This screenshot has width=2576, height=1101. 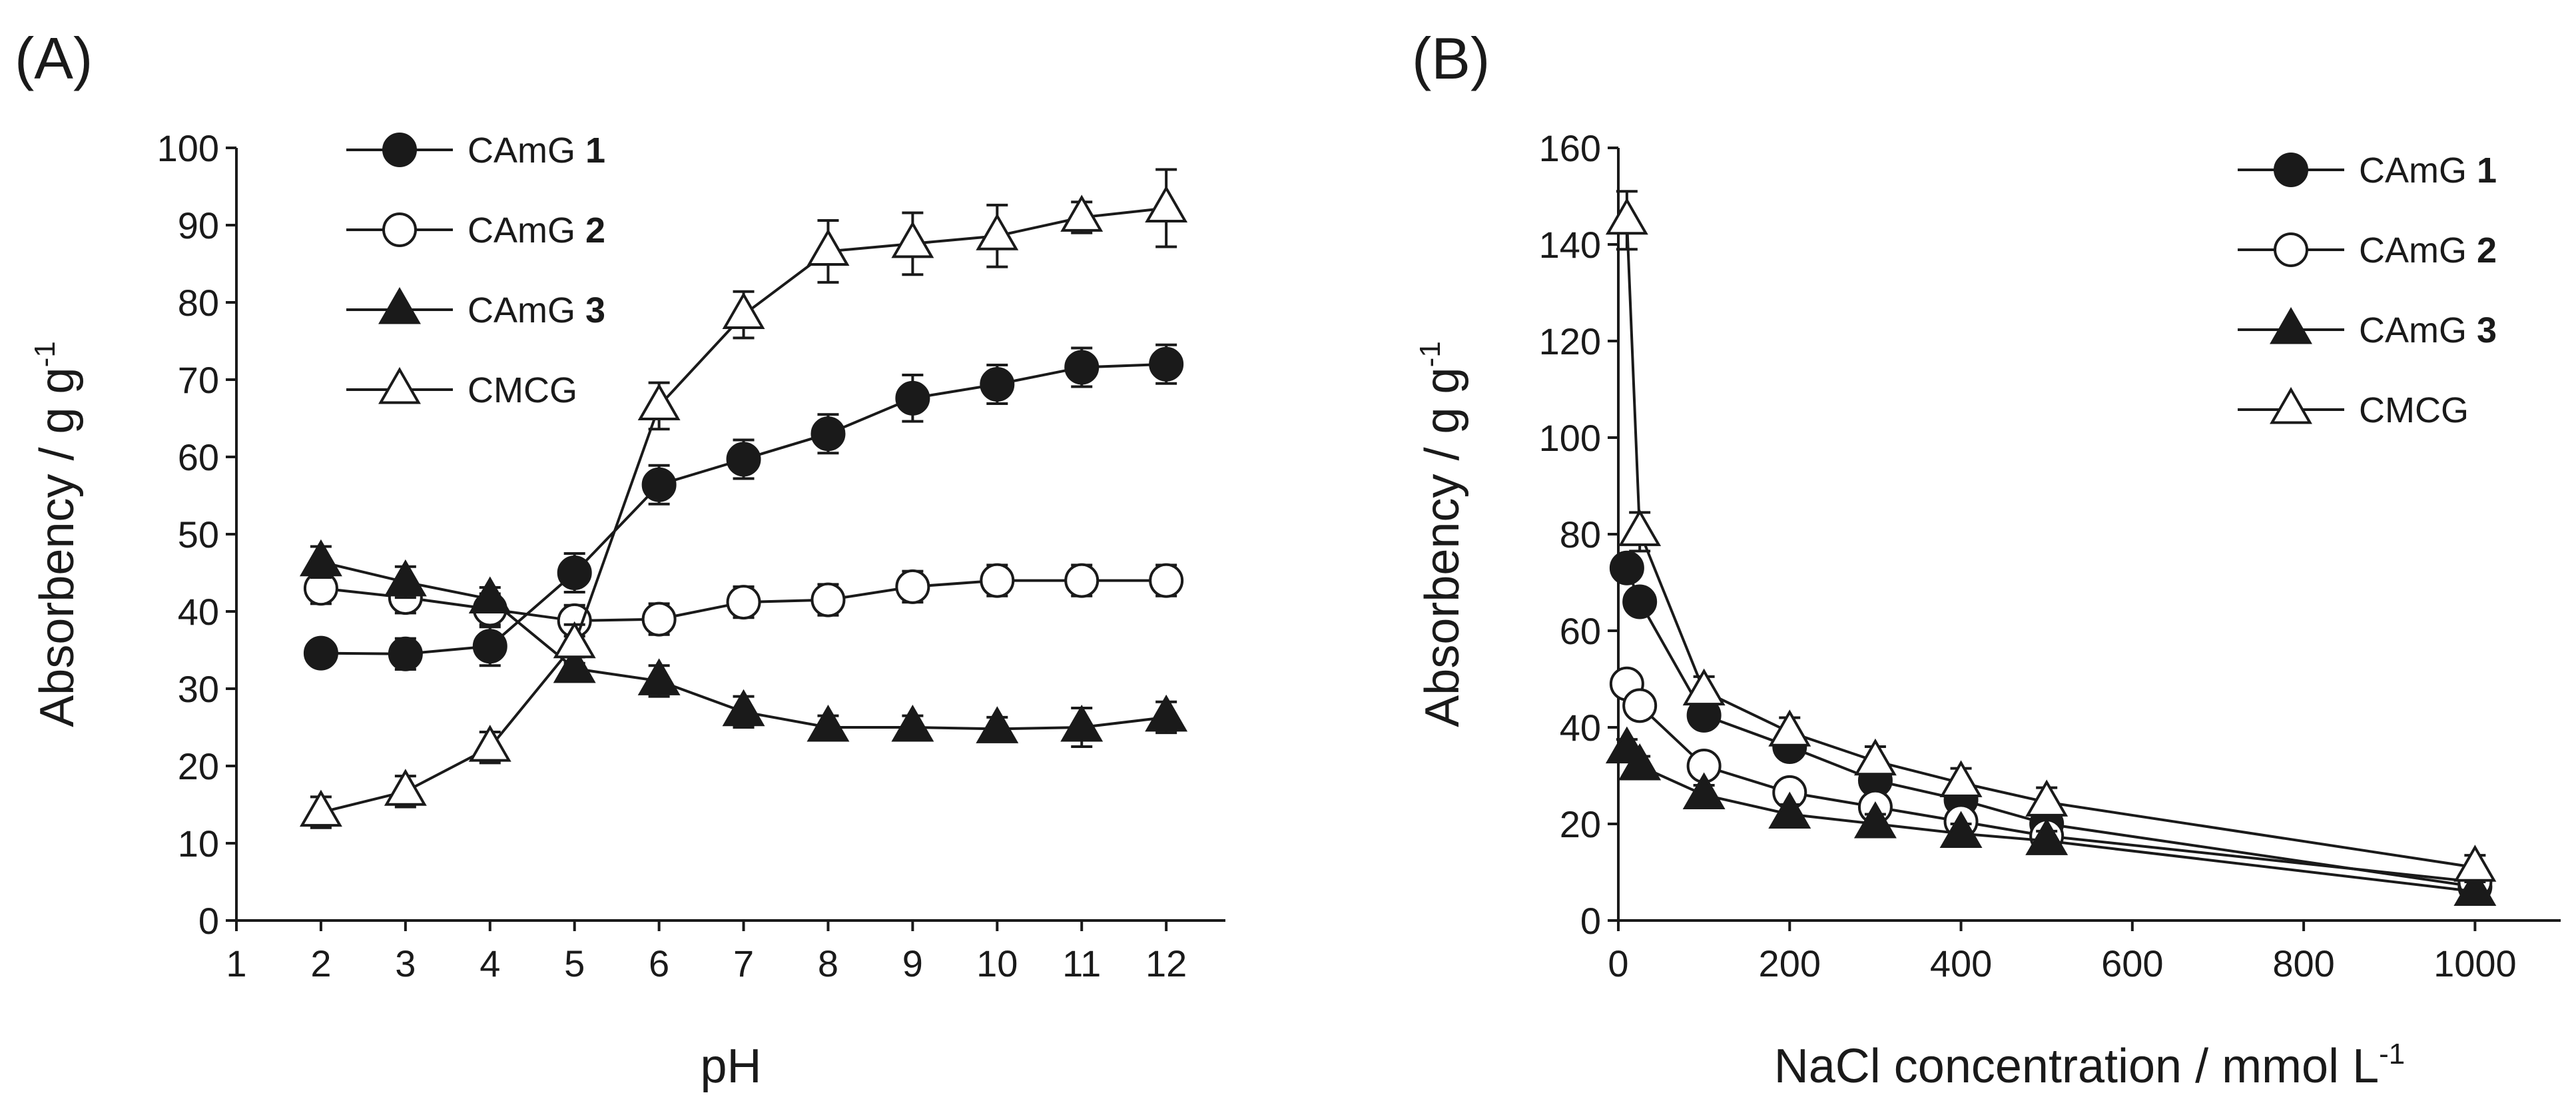 I want to click on x-tick-label: 0, so click(x=1618, y=963).